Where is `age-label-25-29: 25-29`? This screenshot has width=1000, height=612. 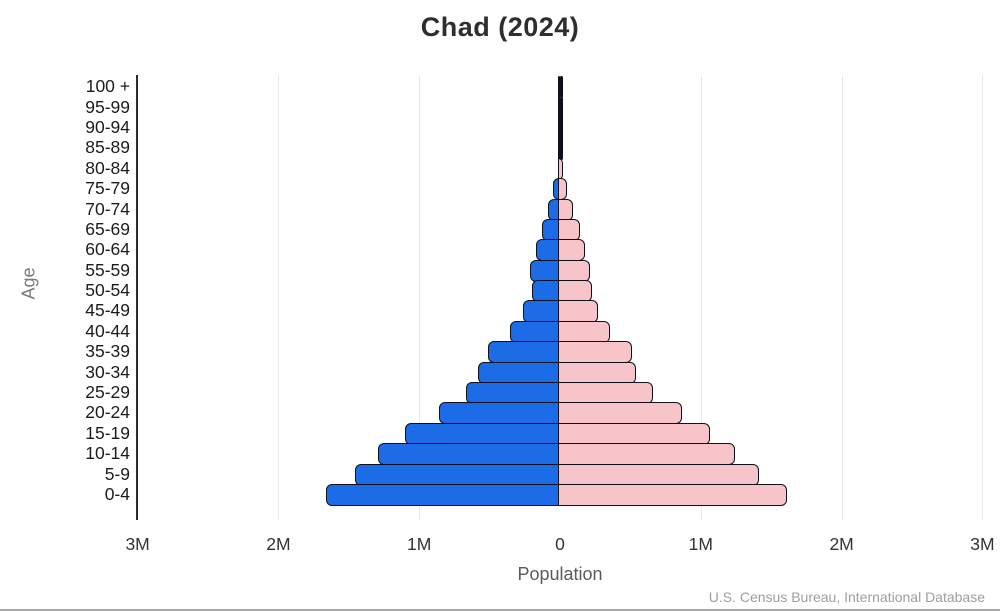
age-label-25-29: 25-29 is located at coordinates (107, 392).